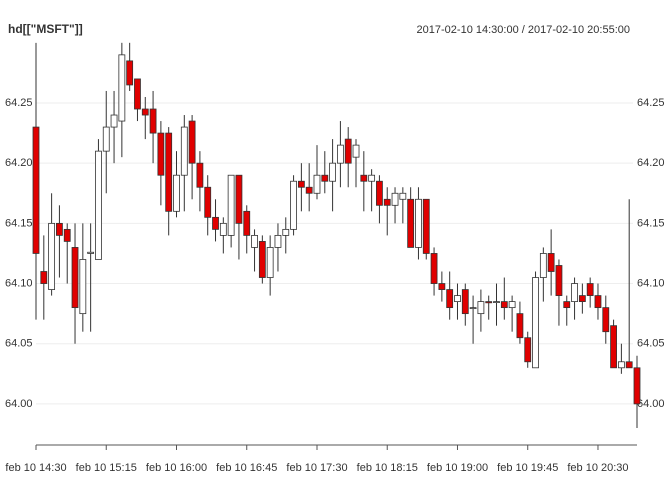 This screenshot has width=672, height=480. I want to click on chart-title: hd[["MSFT"]], so click(45, 29).